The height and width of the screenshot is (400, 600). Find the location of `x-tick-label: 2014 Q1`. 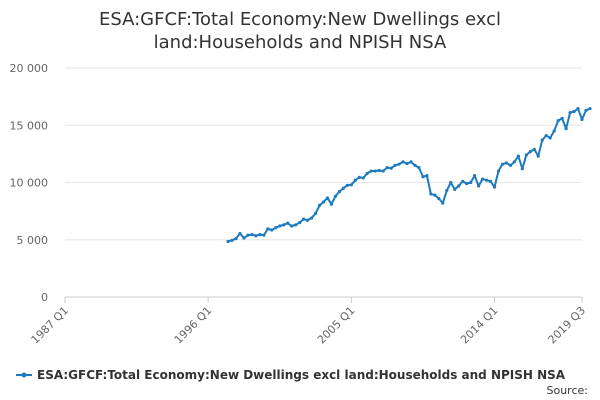

x-tick-label: 2014 Q1 is located at coordinates (479, 325).